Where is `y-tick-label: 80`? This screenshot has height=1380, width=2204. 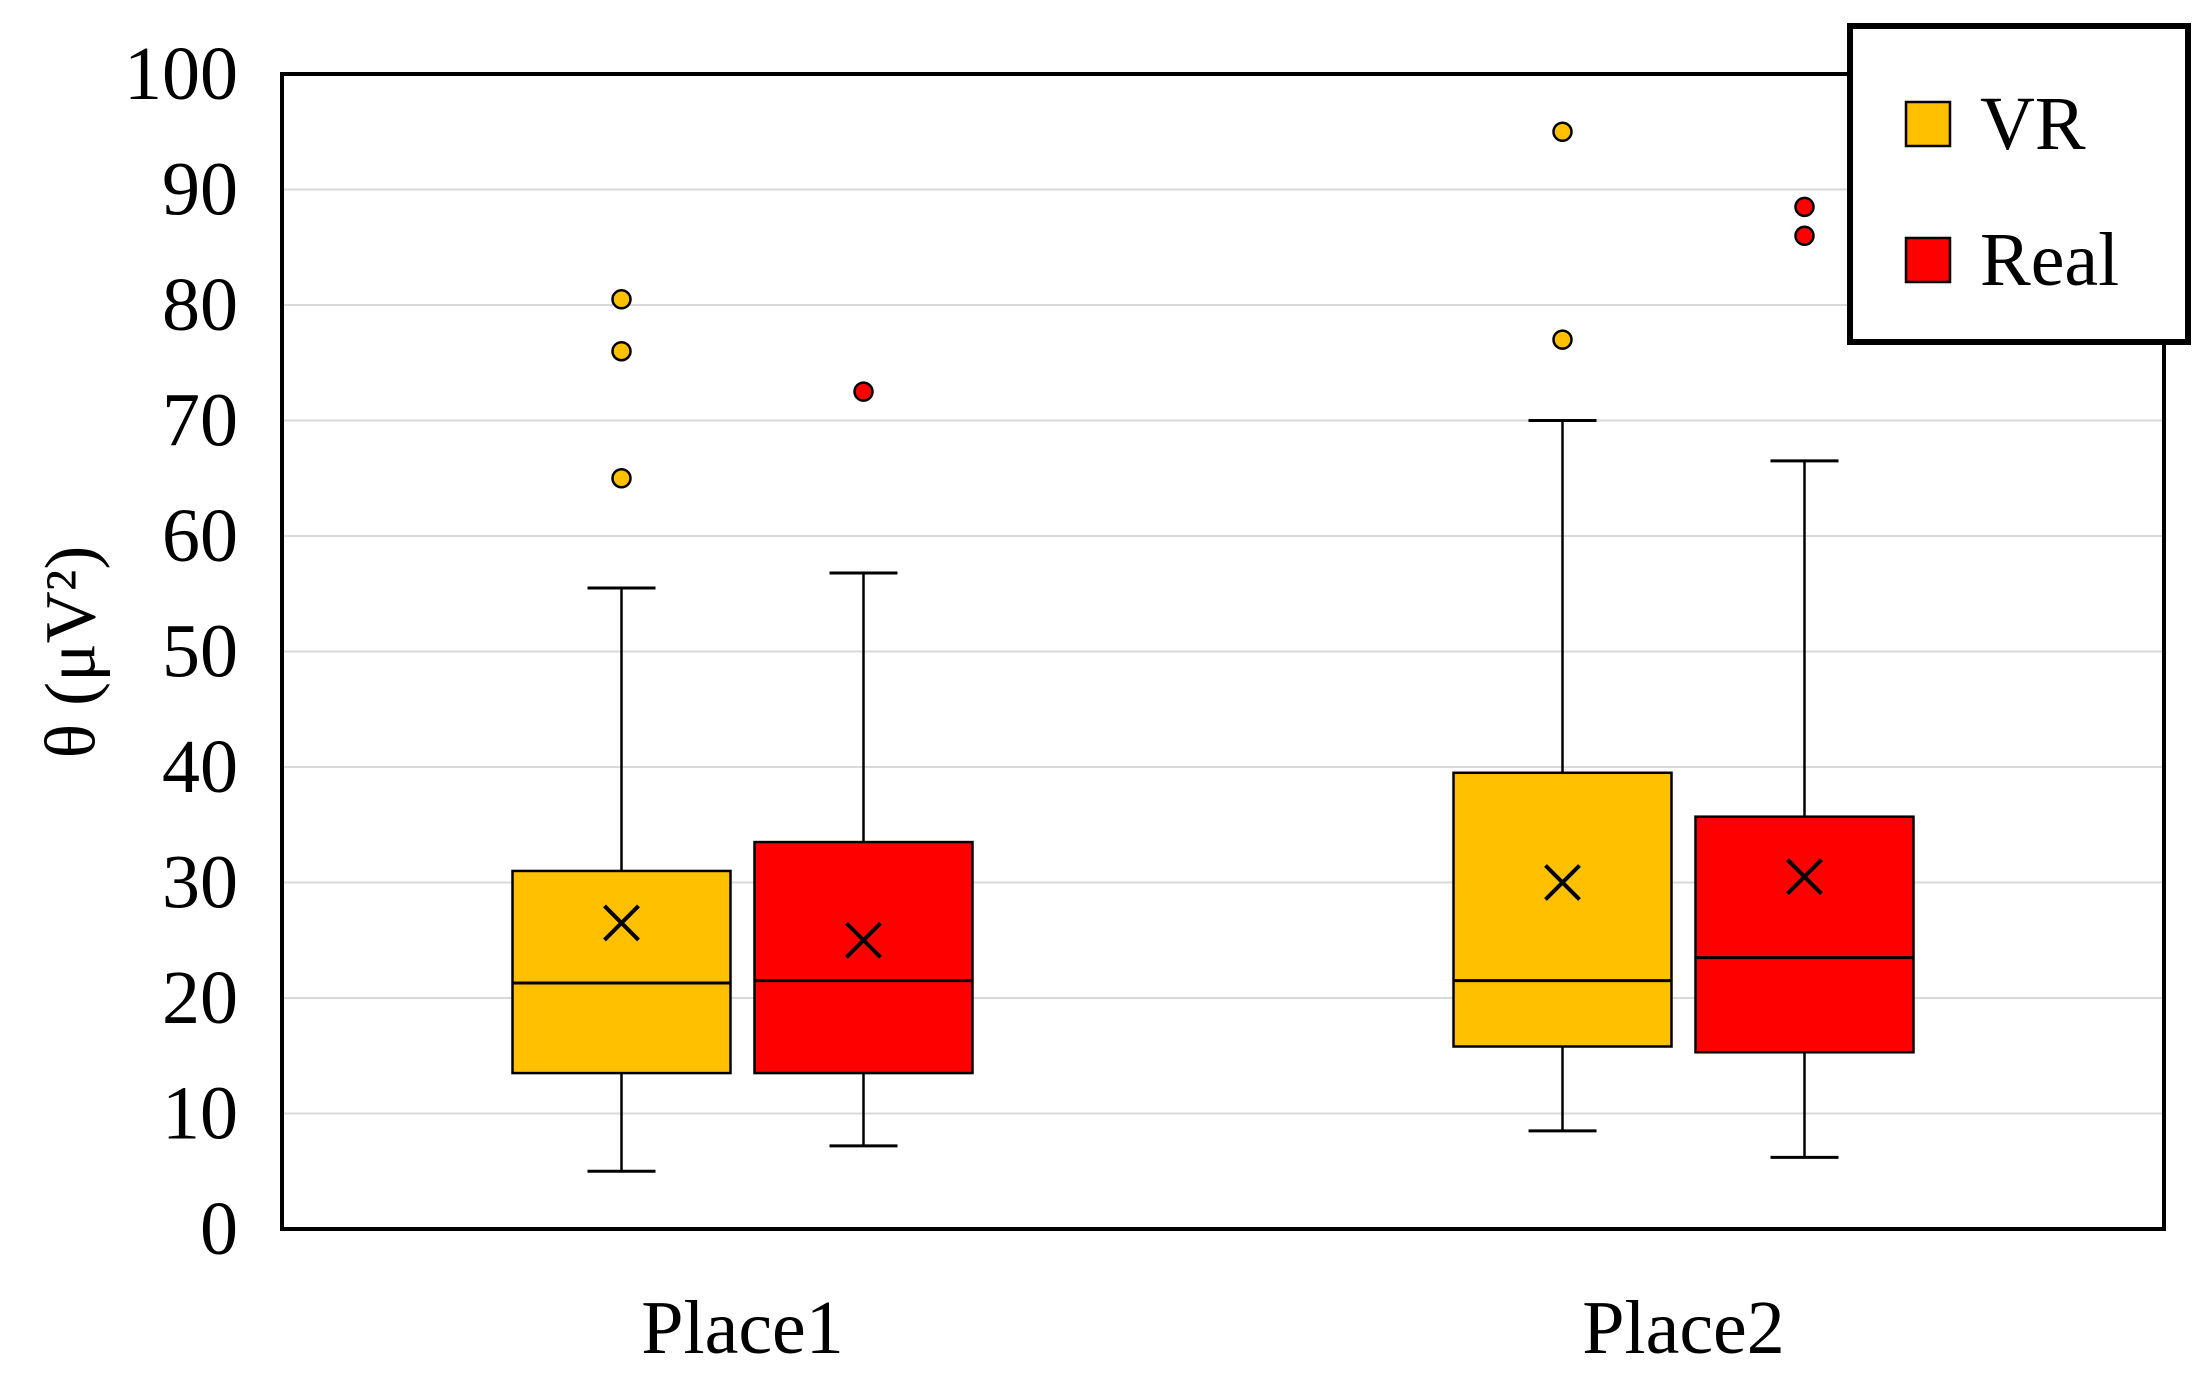 y-tick-label: 80 is located at coordinates (200, 305).